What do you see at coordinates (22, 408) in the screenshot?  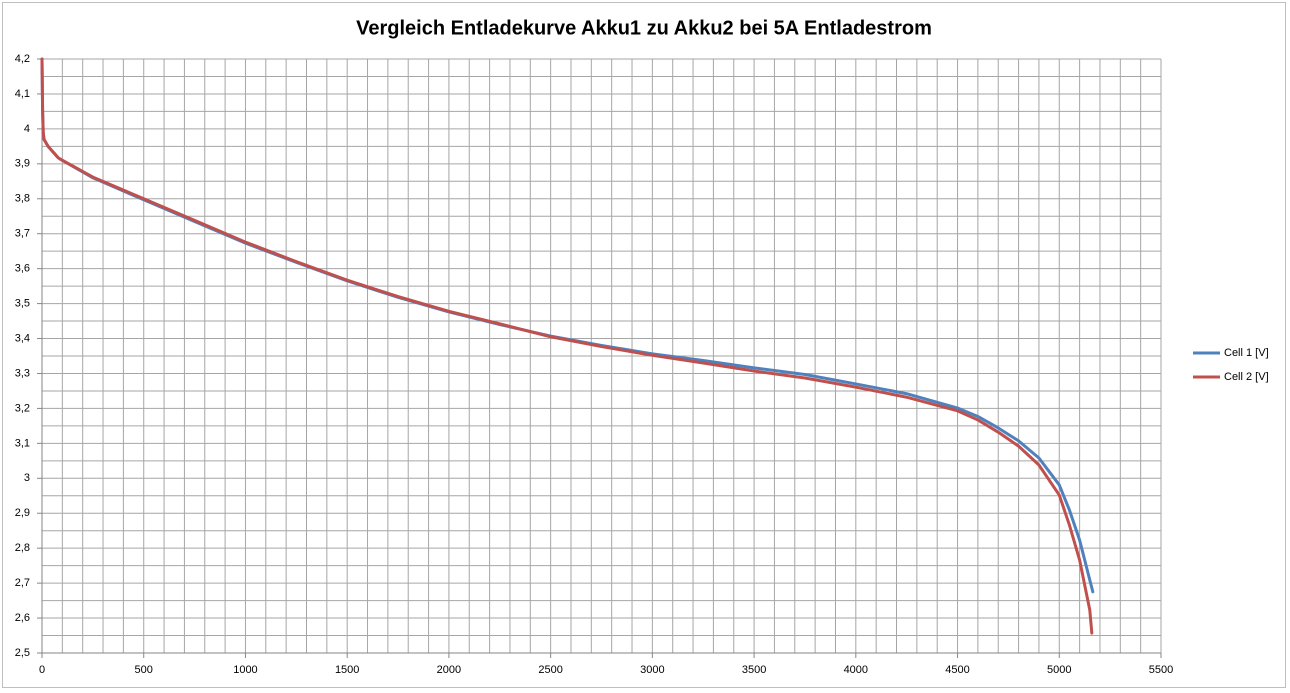 I see `y-tick-label: 3,2` at bounding box center [22, 408].